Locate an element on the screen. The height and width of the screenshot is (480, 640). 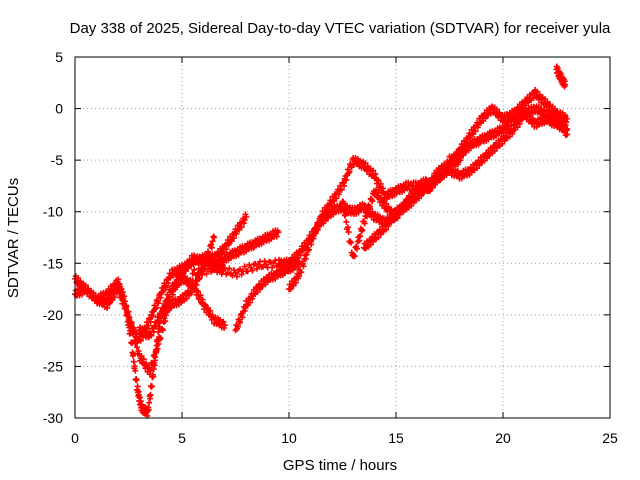
x-tick-label: 20 is located at coordinates (503, 438).